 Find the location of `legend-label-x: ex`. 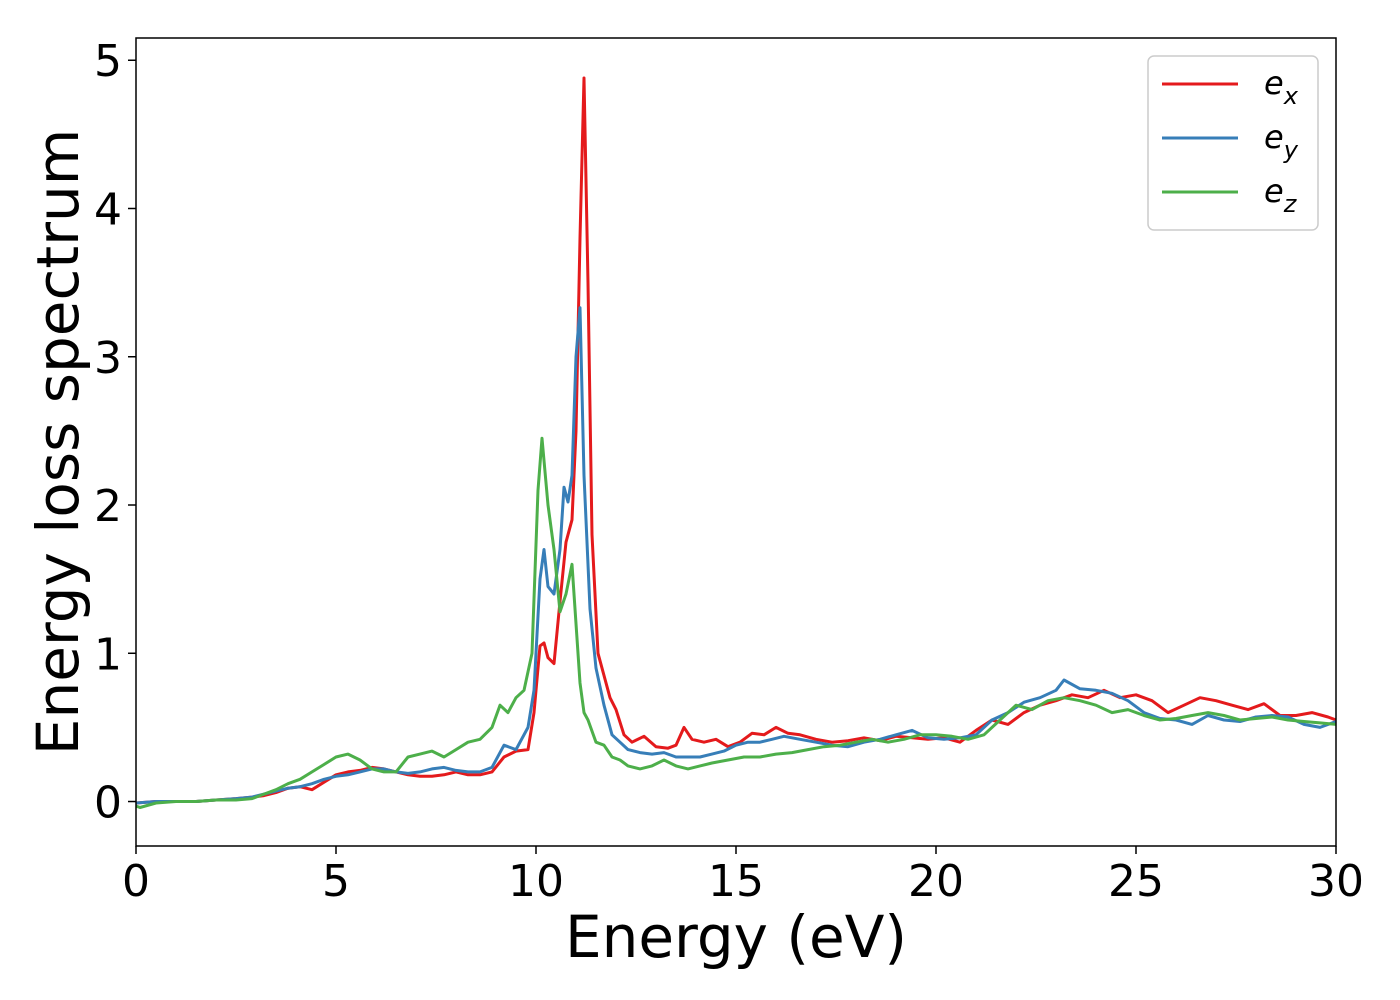

legend-label-x: ex is located at coordinates (1281, 87).